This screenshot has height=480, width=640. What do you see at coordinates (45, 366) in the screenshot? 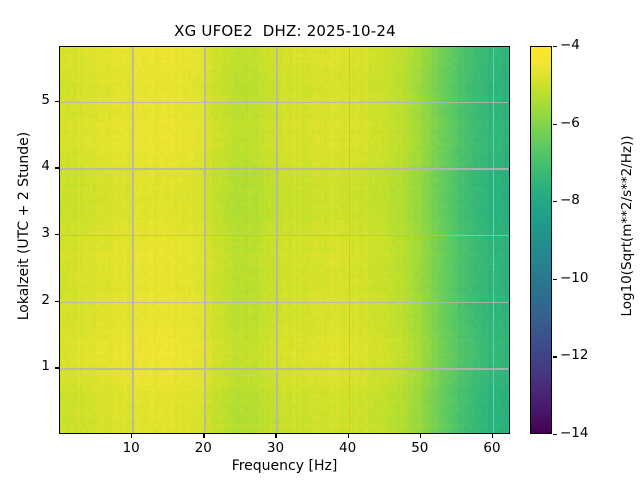
I see `y-tick-label: 1` at bounding box center [45, 366].